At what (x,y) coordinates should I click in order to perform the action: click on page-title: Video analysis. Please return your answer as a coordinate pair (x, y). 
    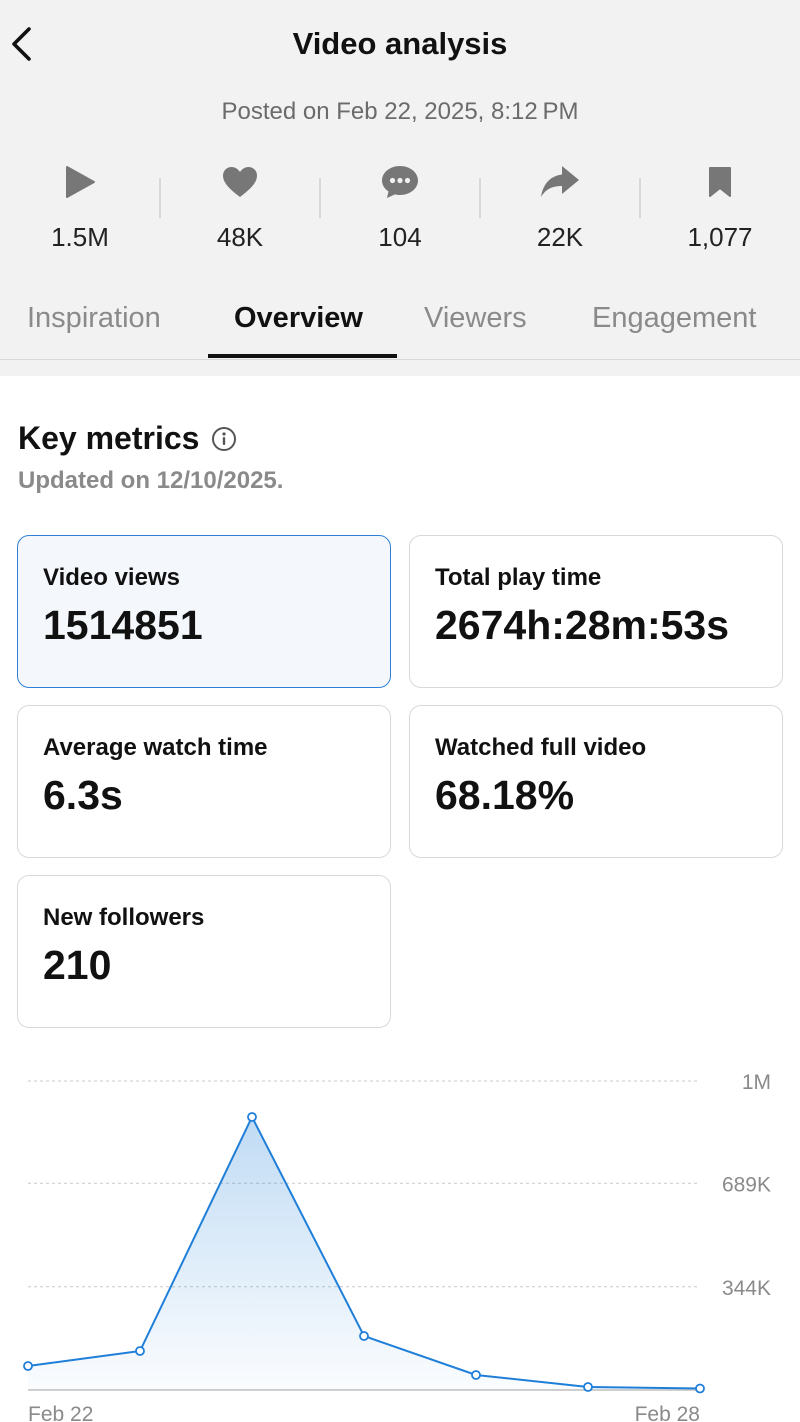
    Looking at the image, I should click on (400, 43).